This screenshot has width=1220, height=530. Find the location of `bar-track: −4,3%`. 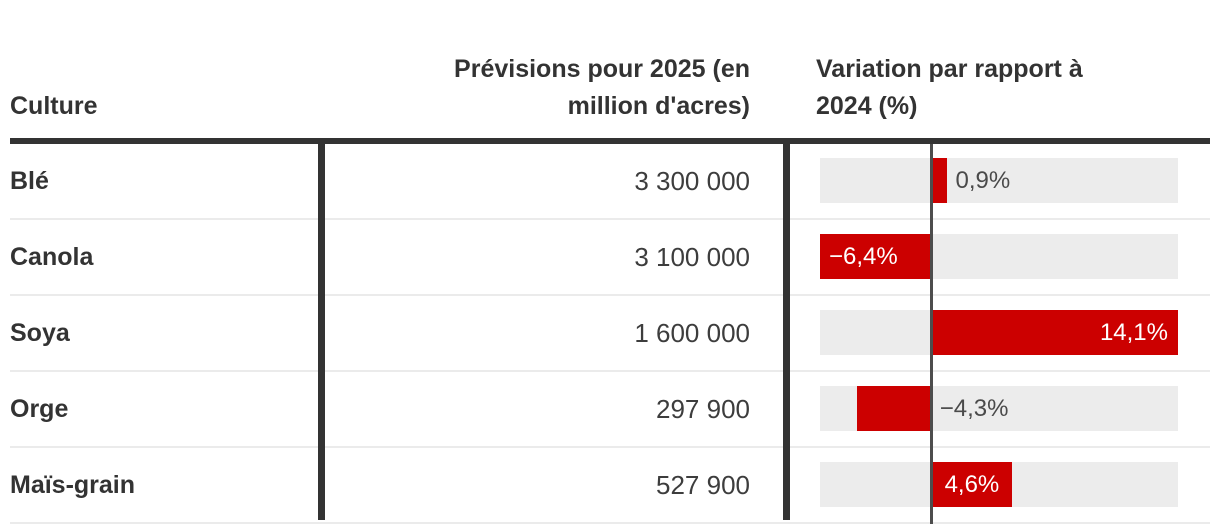

bar-track: −4,3% is located at coordinates (999, 408).